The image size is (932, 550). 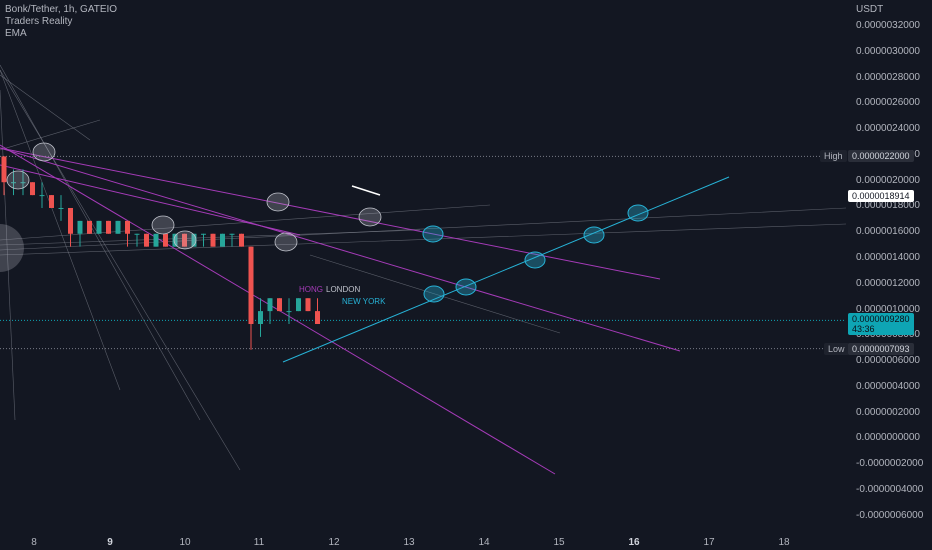 What do you see at coordinates (888, 258) in the screenshot?
I see `price-tick-label: 0.0000014000` at bounding box center [888, 258].